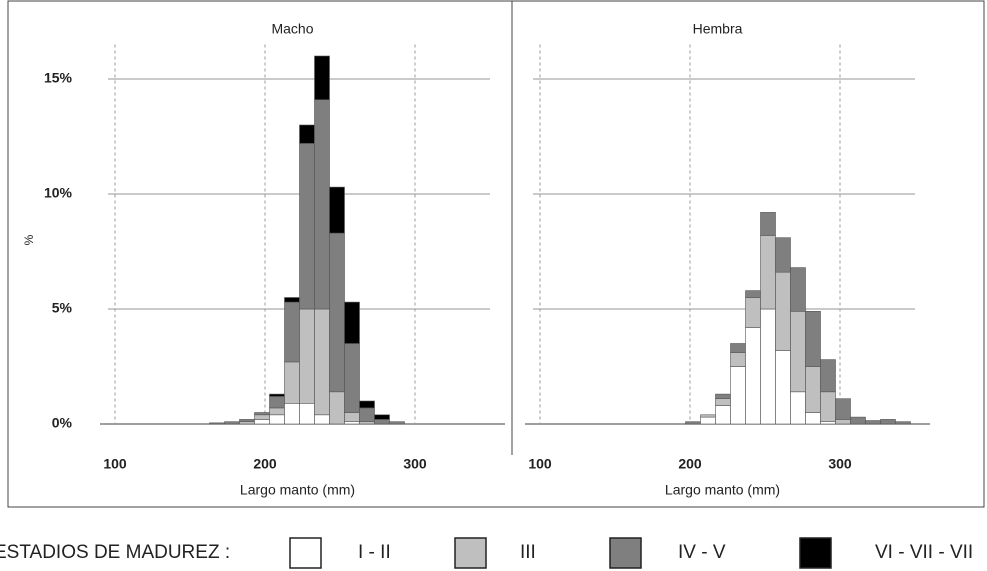 This screenshot has height=571, width=987. Describe the element at coordinates (29, 239) in the screenshot. I see `y-axis-label: %` at that location.